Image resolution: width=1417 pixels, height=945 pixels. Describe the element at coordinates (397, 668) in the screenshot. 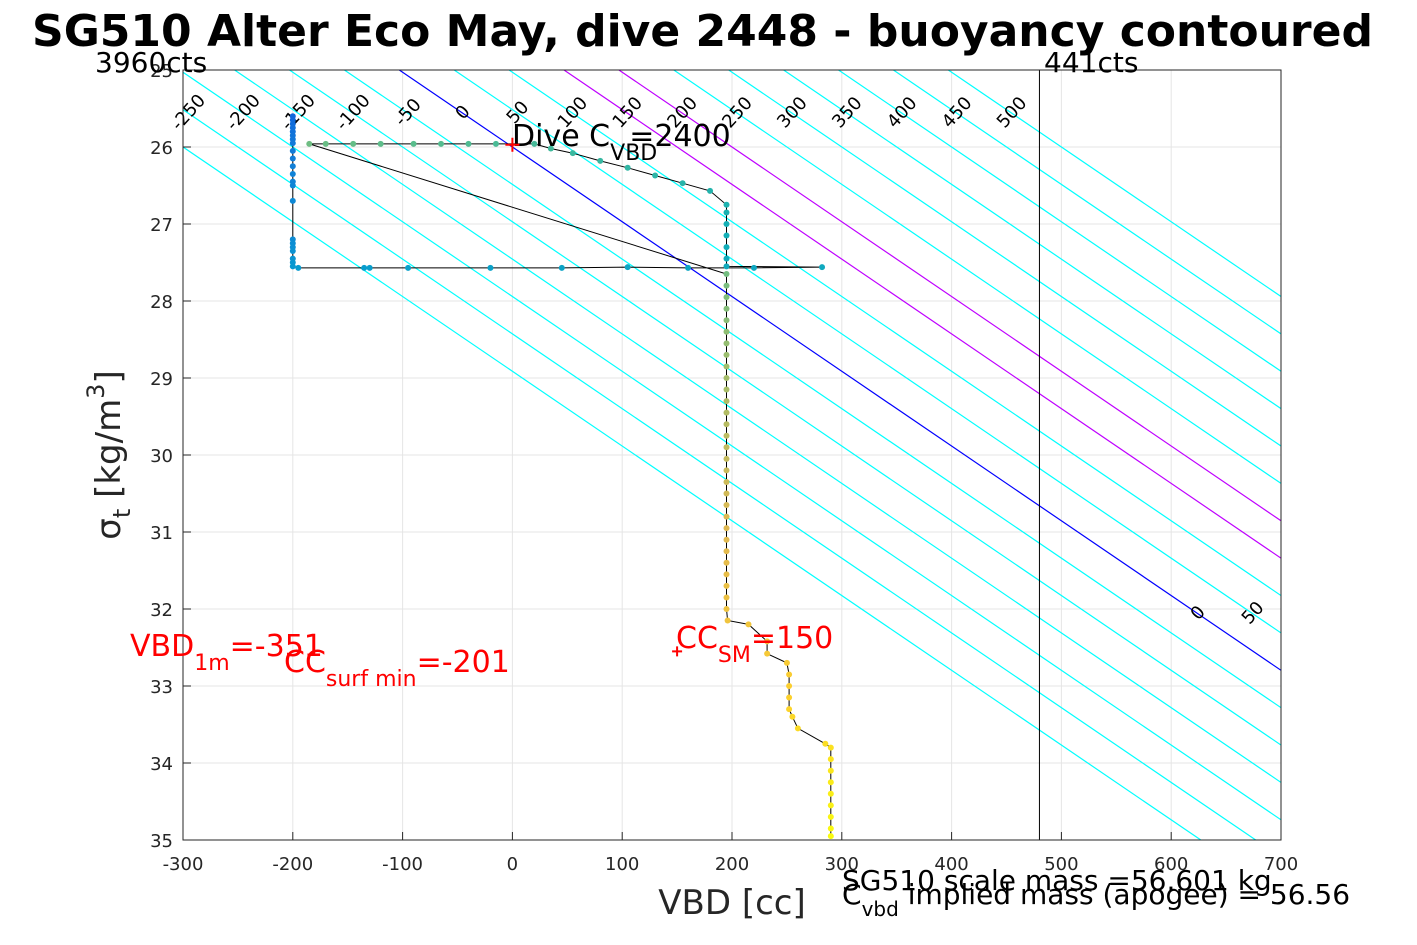

I see `cc-surf-min-annotation: CCsurf min=-201` at that location.